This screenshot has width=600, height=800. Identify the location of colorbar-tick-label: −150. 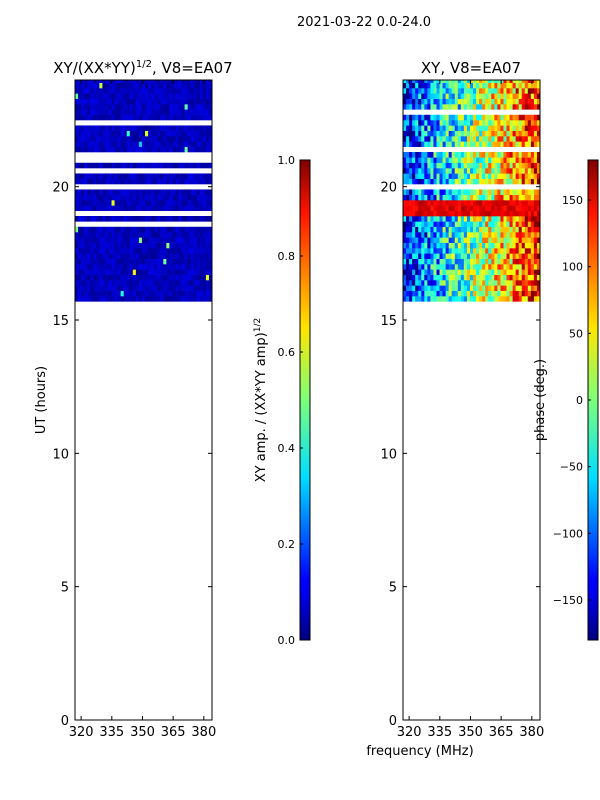
(568, 600).